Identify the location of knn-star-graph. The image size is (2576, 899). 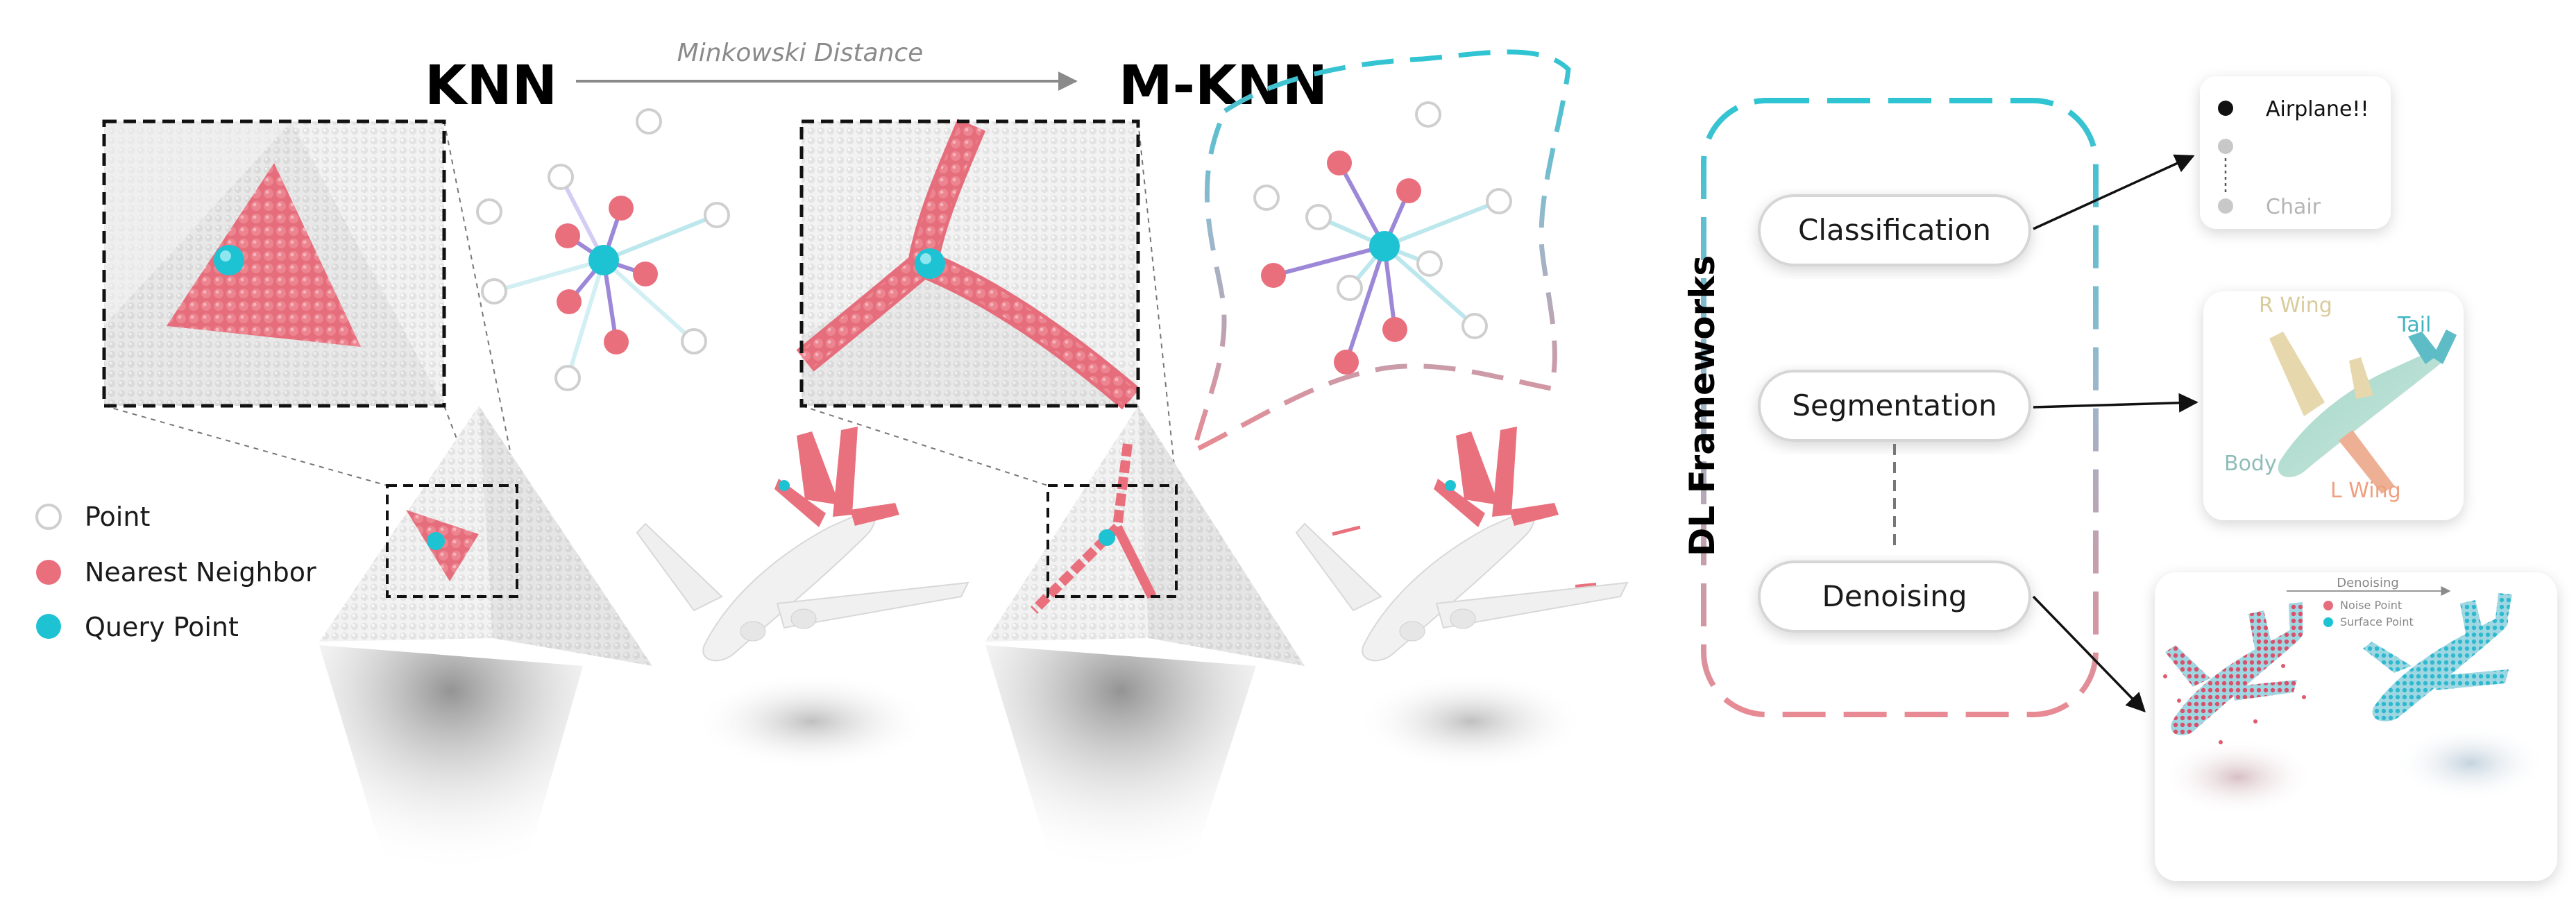
(603, 249).